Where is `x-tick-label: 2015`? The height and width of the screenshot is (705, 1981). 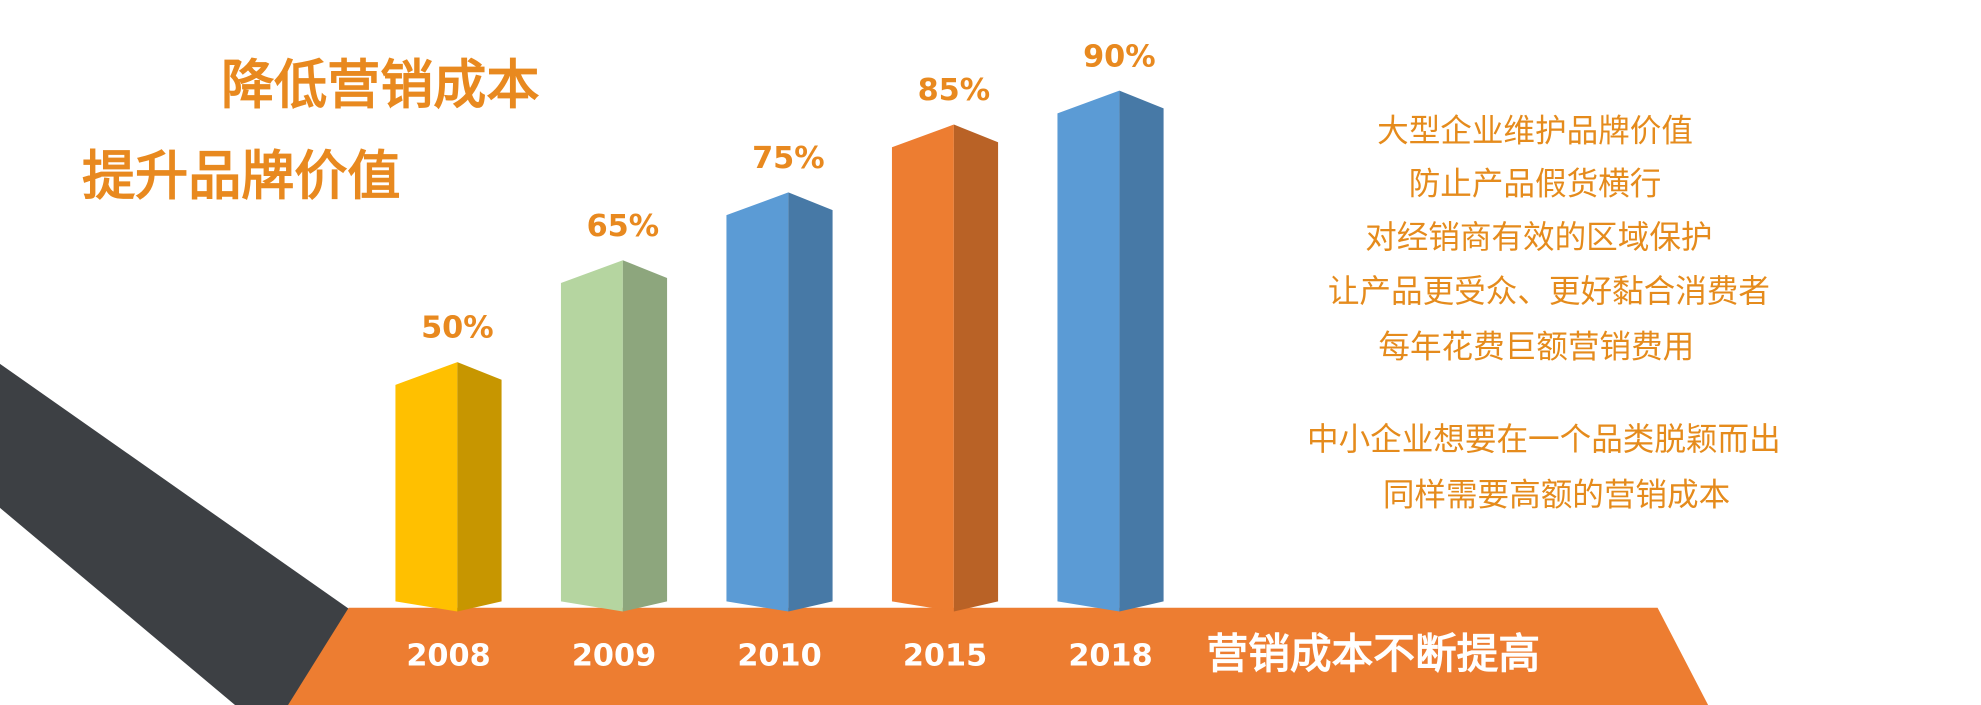
x-tick-label: 2015 is located at coordinates (945, 655).